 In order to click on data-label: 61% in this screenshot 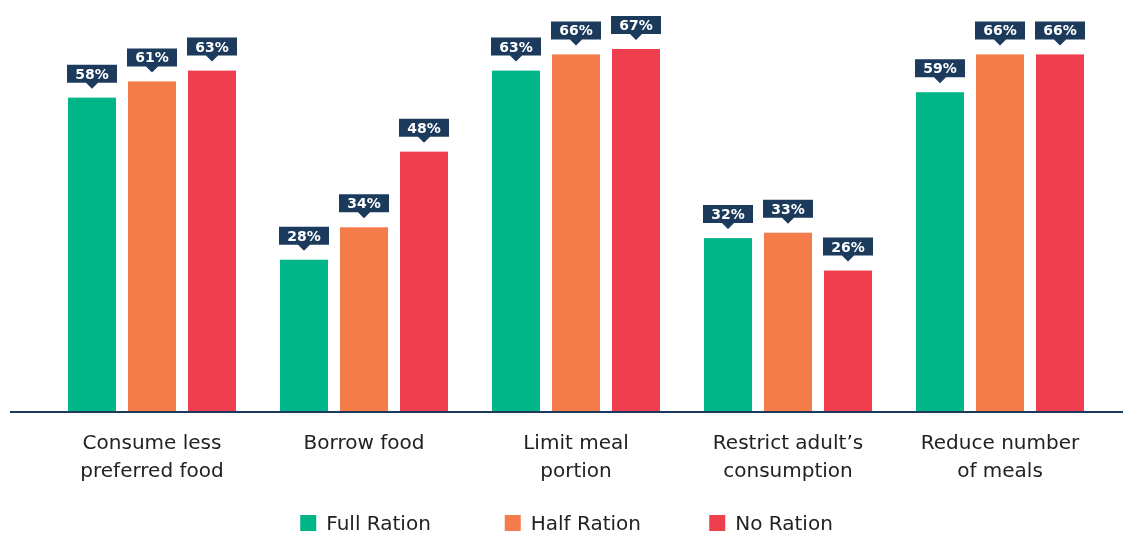, I will do `click(152, 57)`.